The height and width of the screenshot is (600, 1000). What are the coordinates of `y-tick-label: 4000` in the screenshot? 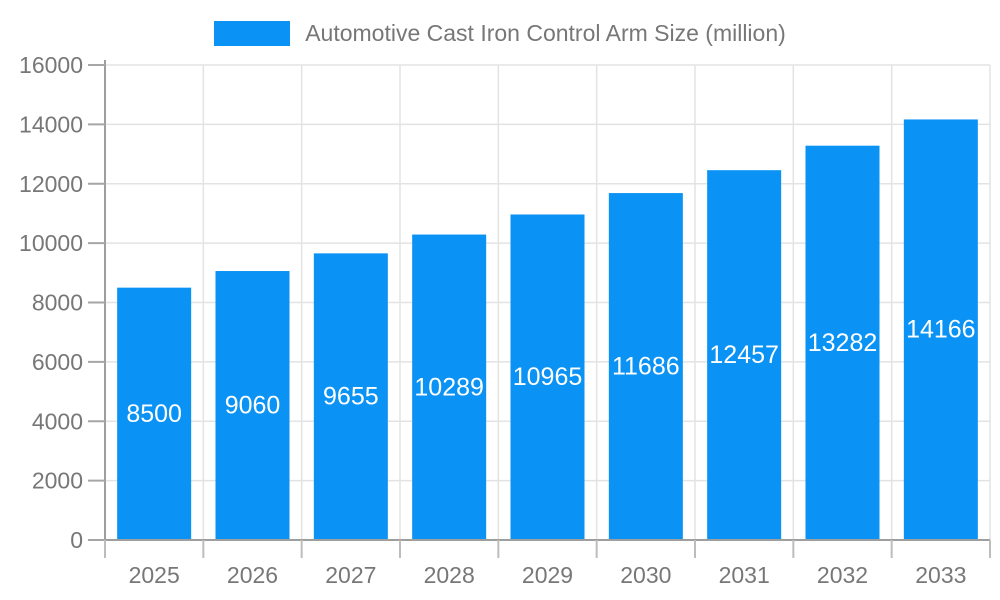 It's located at (57, 421).